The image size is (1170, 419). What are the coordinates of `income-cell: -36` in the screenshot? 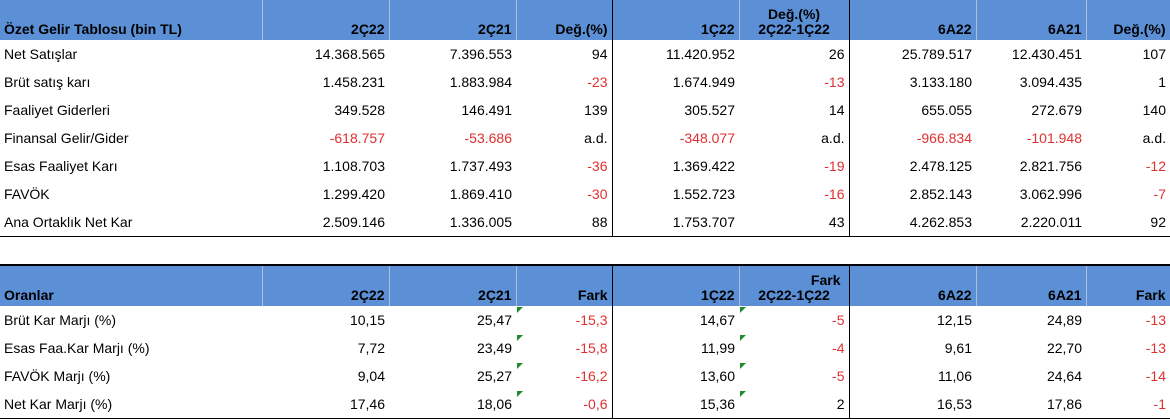 It's located at (564, 166).